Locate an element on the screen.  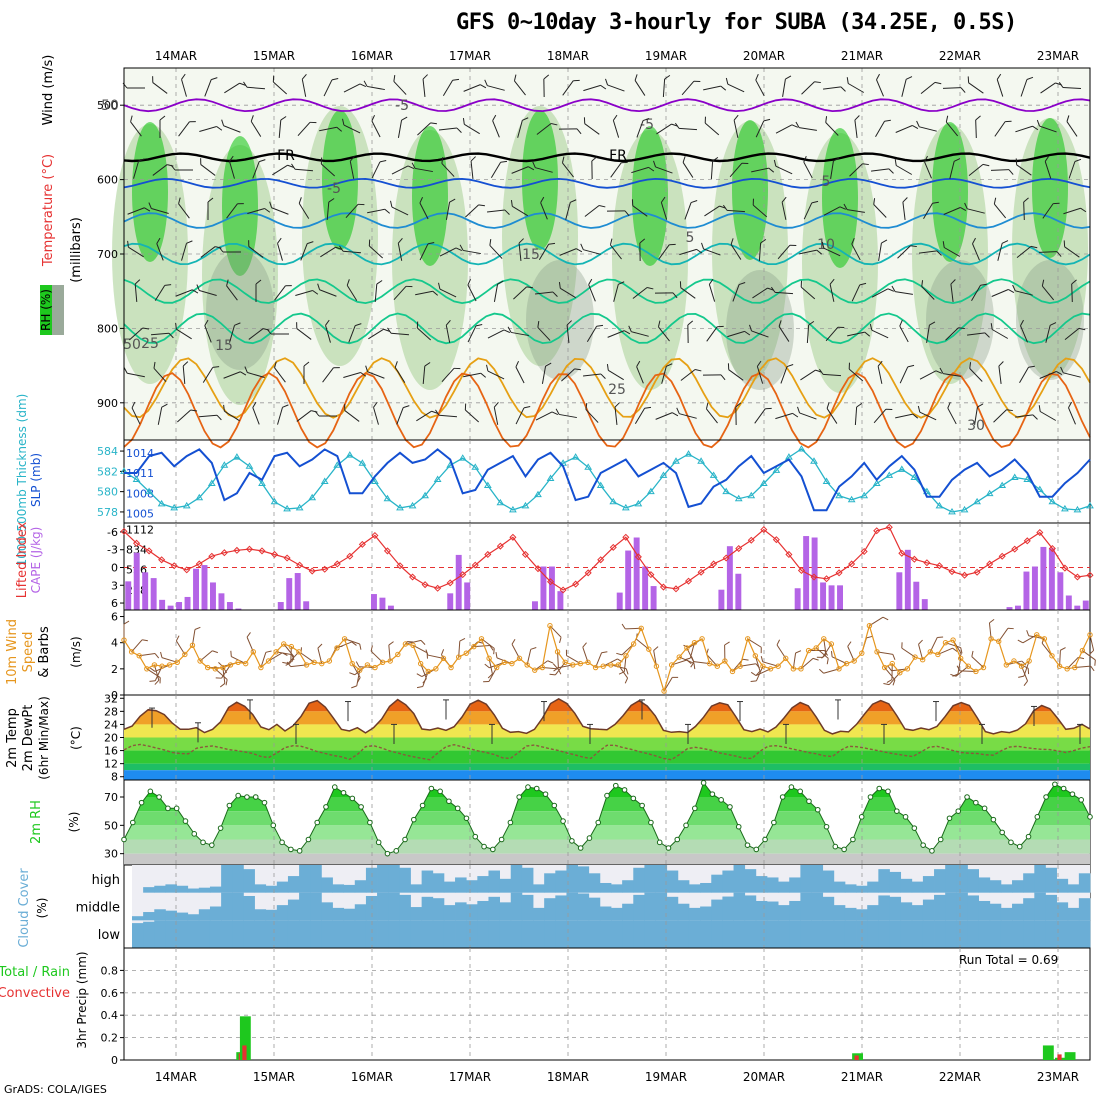
lifted-tick--3: -3 is located at coordinates (112, 550).